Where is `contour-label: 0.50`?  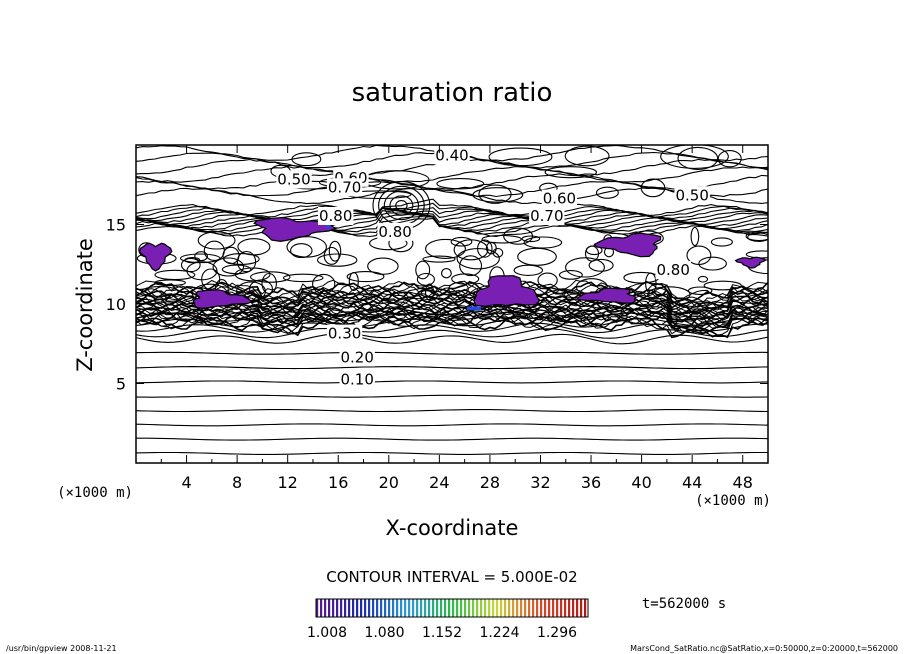
contour-label: 0.50 is located at coordinates (691, 195).